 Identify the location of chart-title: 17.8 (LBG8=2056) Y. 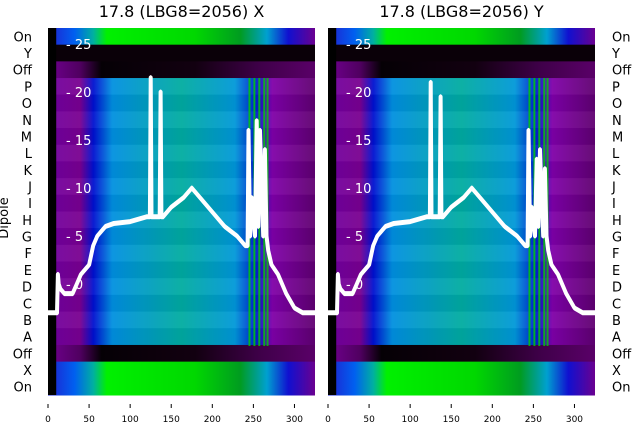
(461, 11).